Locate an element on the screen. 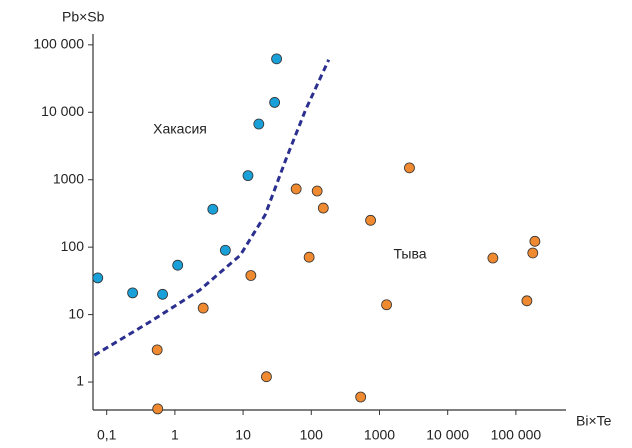 The image size is (632, 448). x-axis-label: Bi×Te is located at coordinates (594, 421).